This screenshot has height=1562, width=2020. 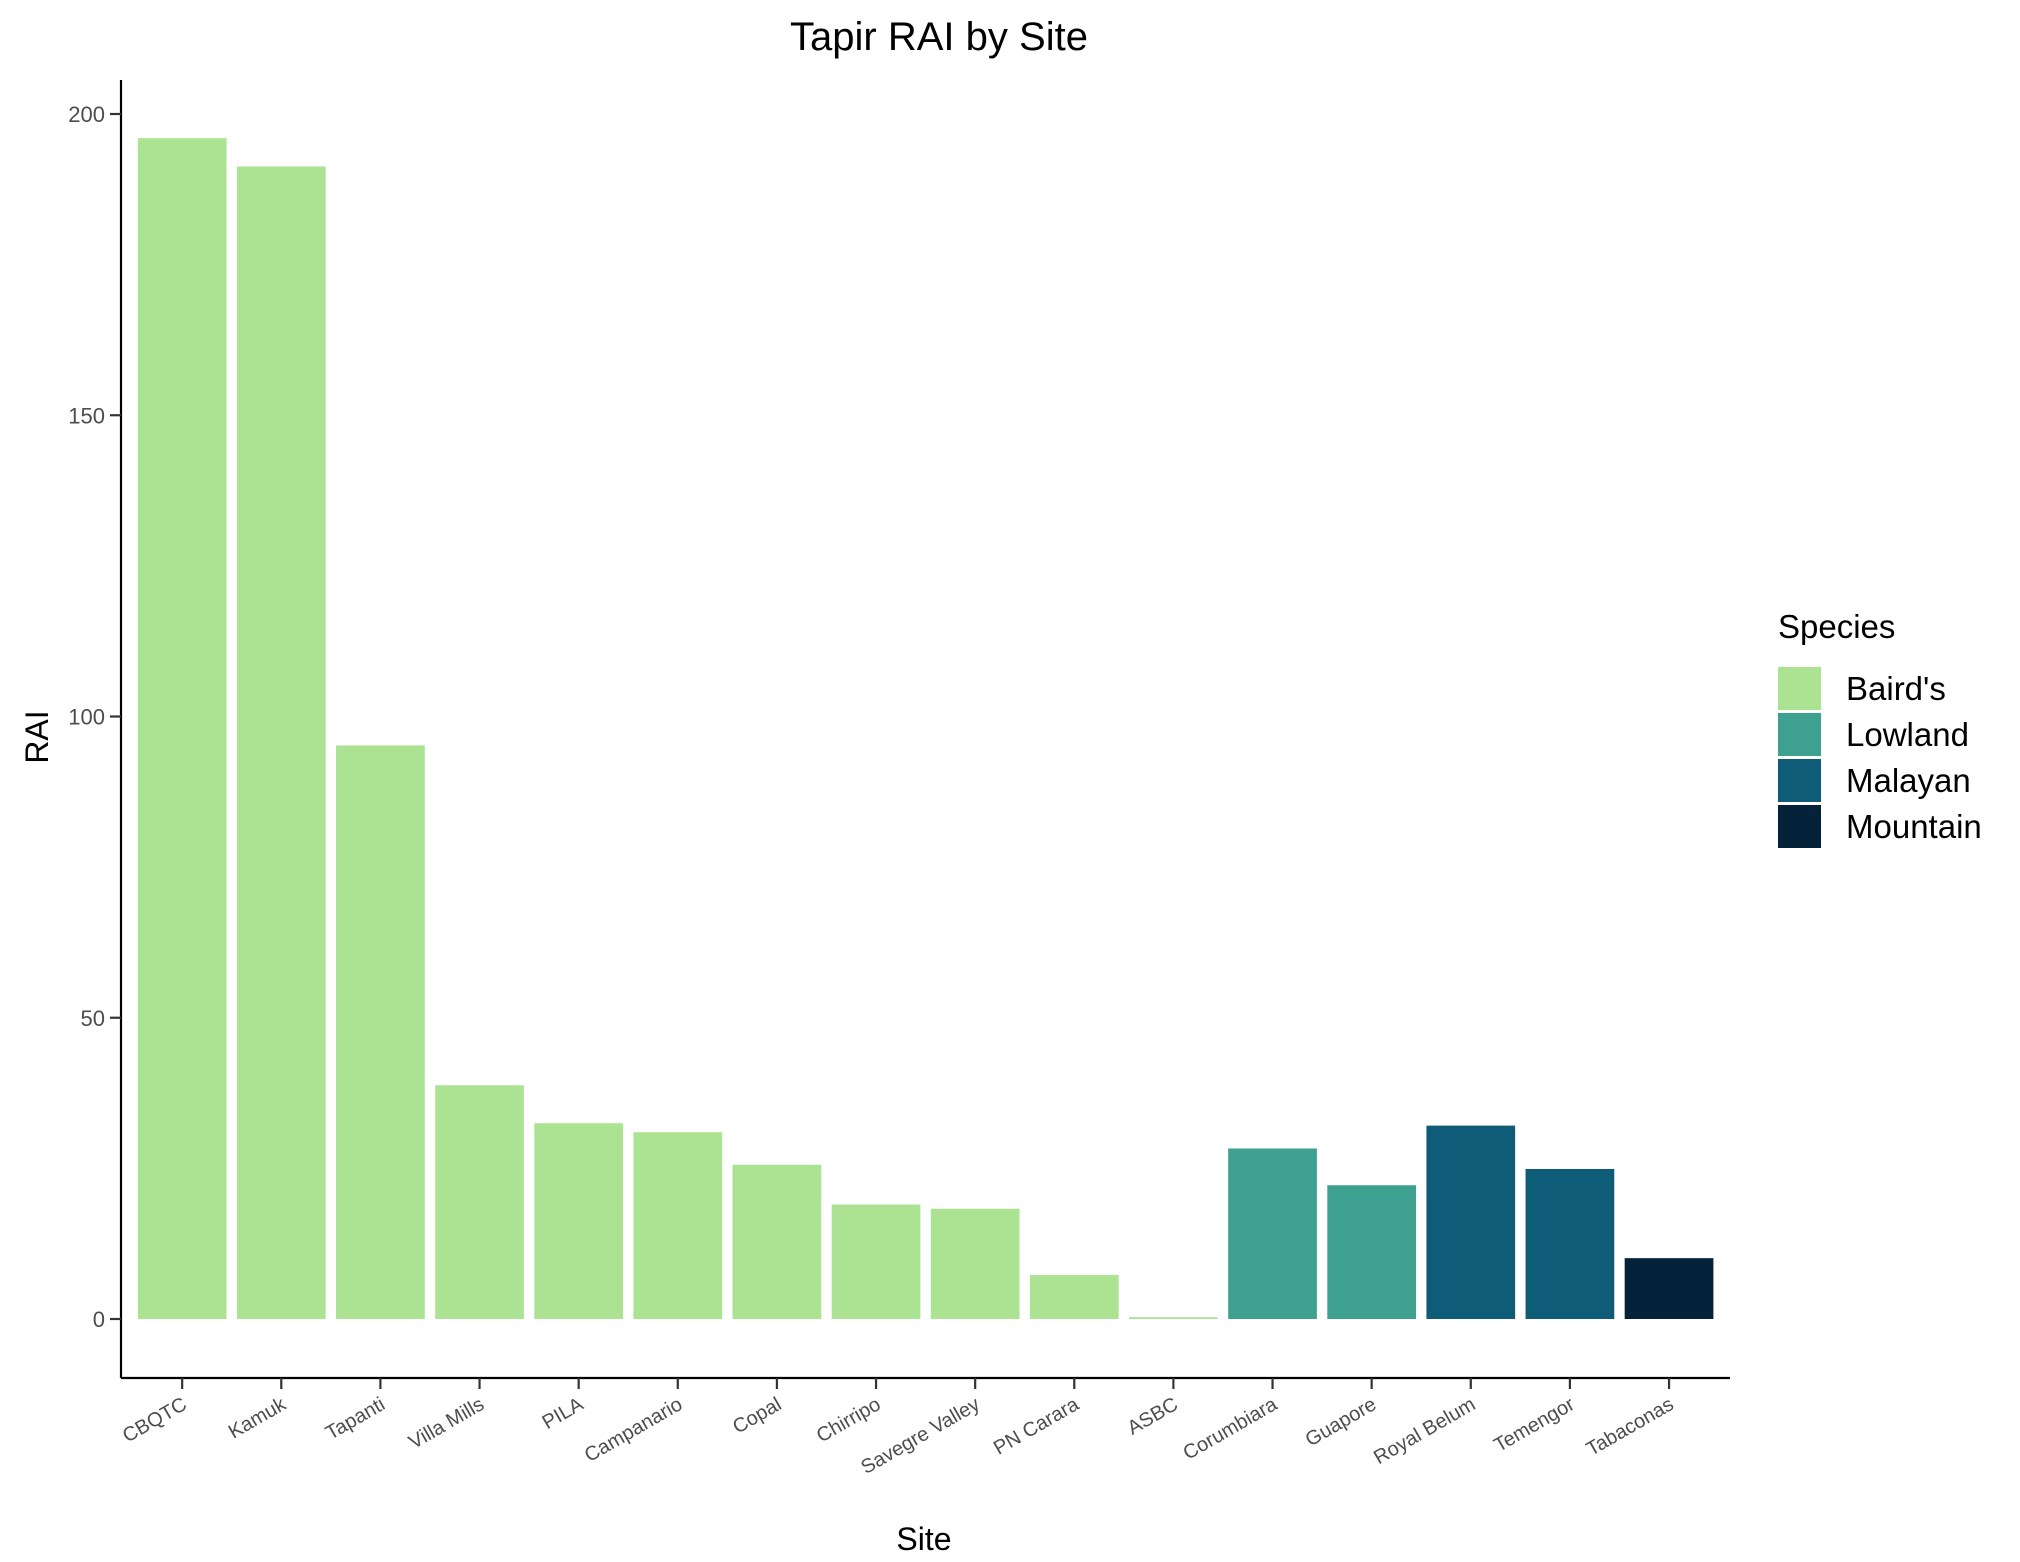 I want to click on legend-label: Mountain, so click(x=1914, y=826).